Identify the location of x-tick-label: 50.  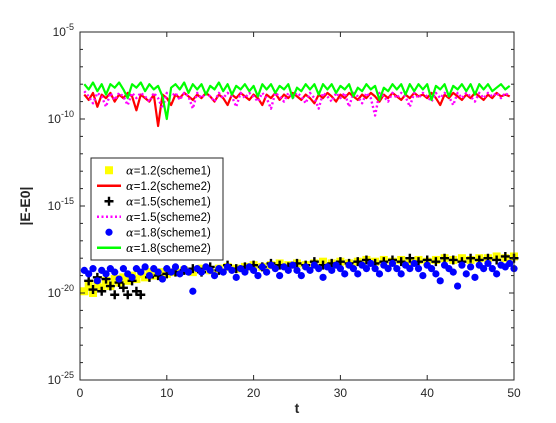
(514, 393).